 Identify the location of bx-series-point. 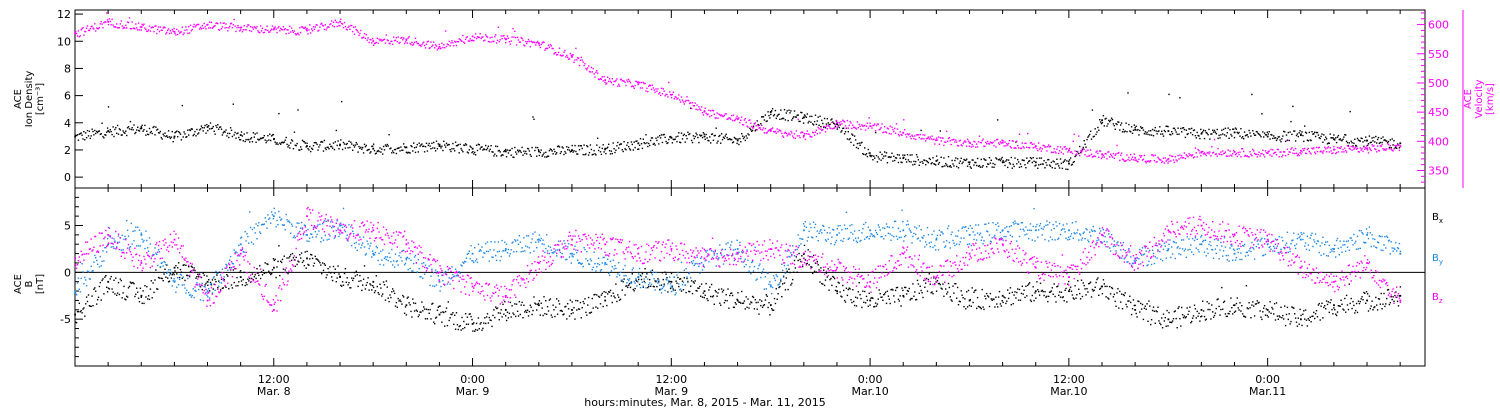
(505, 310).